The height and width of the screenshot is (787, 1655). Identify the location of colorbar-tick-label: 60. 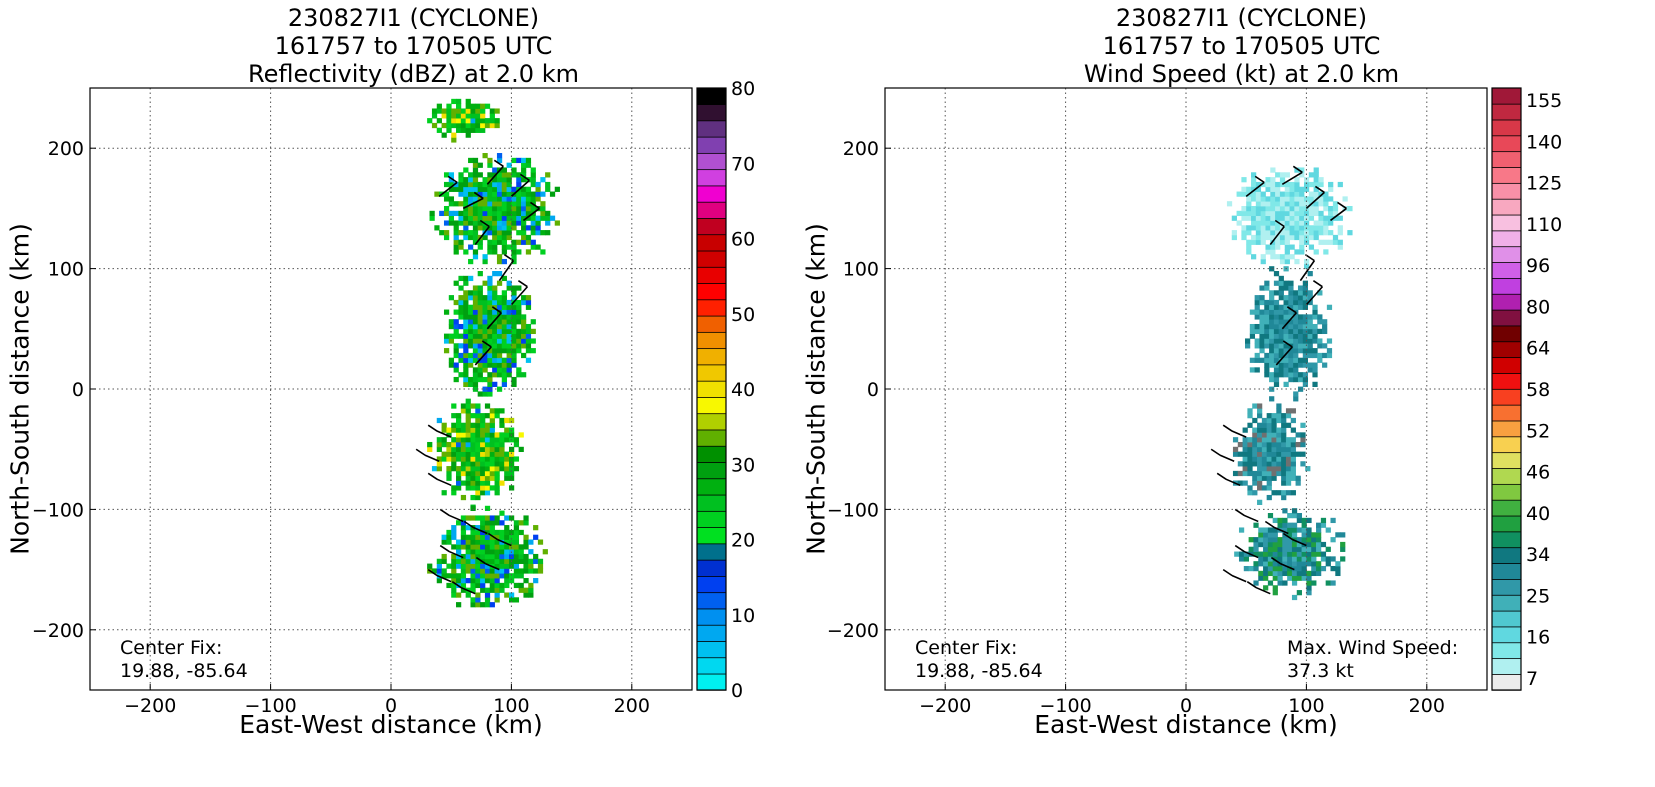
(743, 240).